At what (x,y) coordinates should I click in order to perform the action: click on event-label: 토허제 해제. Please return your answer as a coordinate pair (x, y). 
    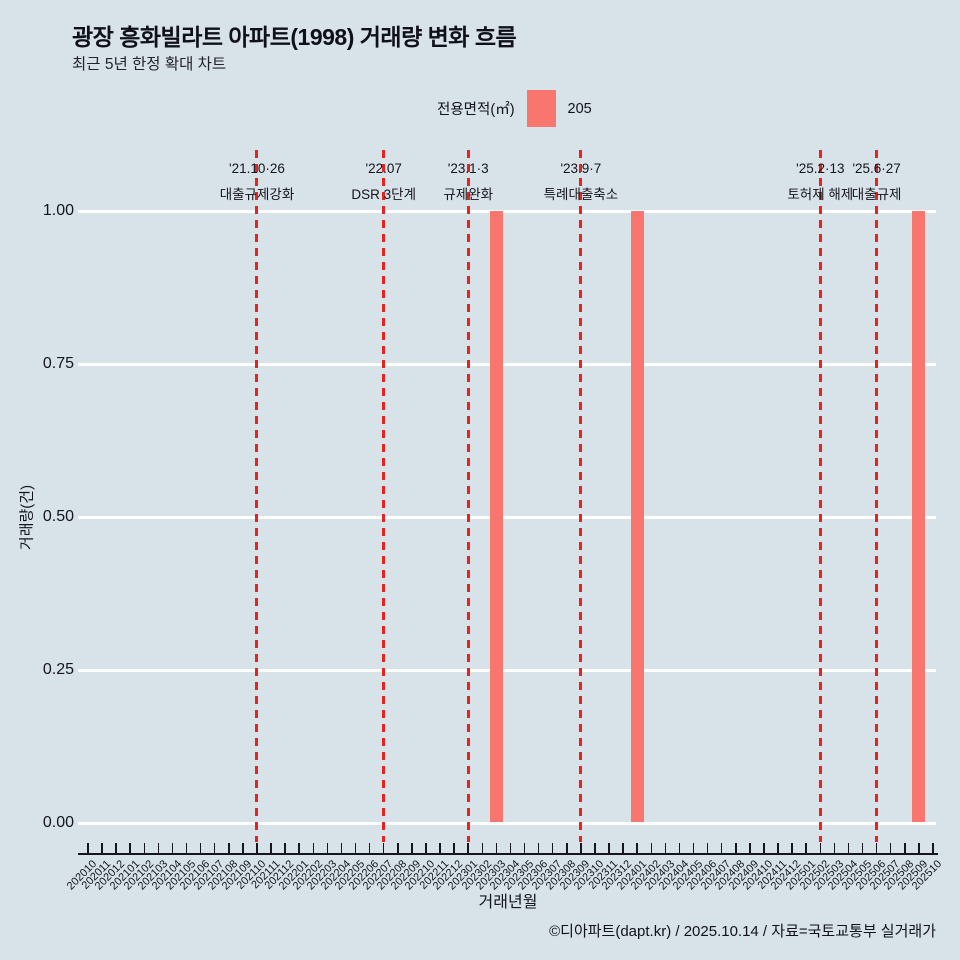
    Looking at the image, I should click on (820, 194).